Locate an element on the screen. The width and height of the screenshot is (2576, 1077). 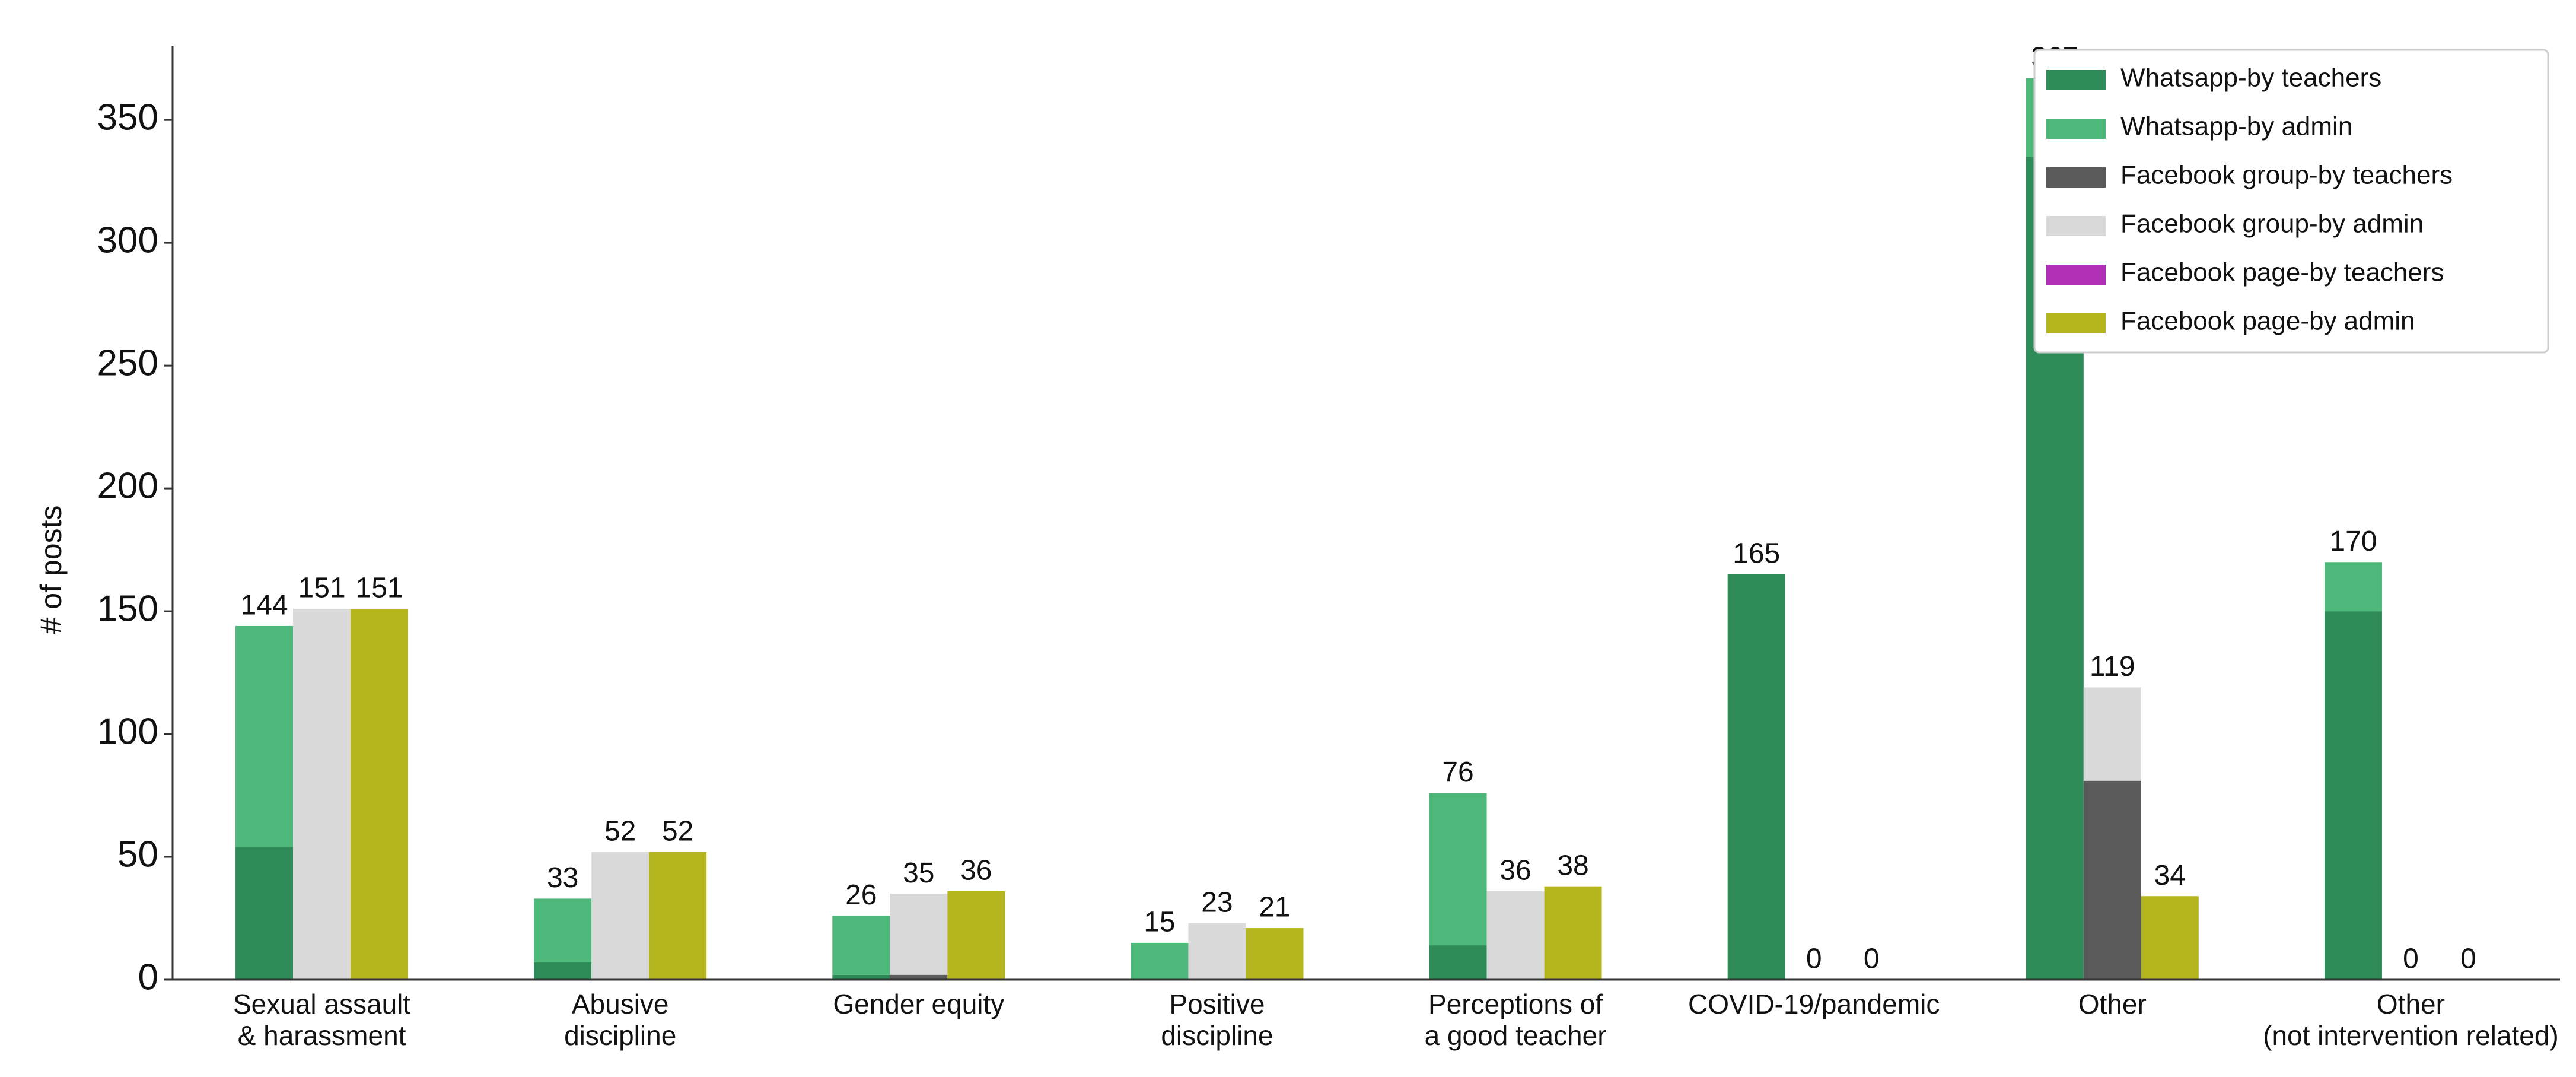
legend-label: Facebook group-by admin is located at coordinates (2272, 224).